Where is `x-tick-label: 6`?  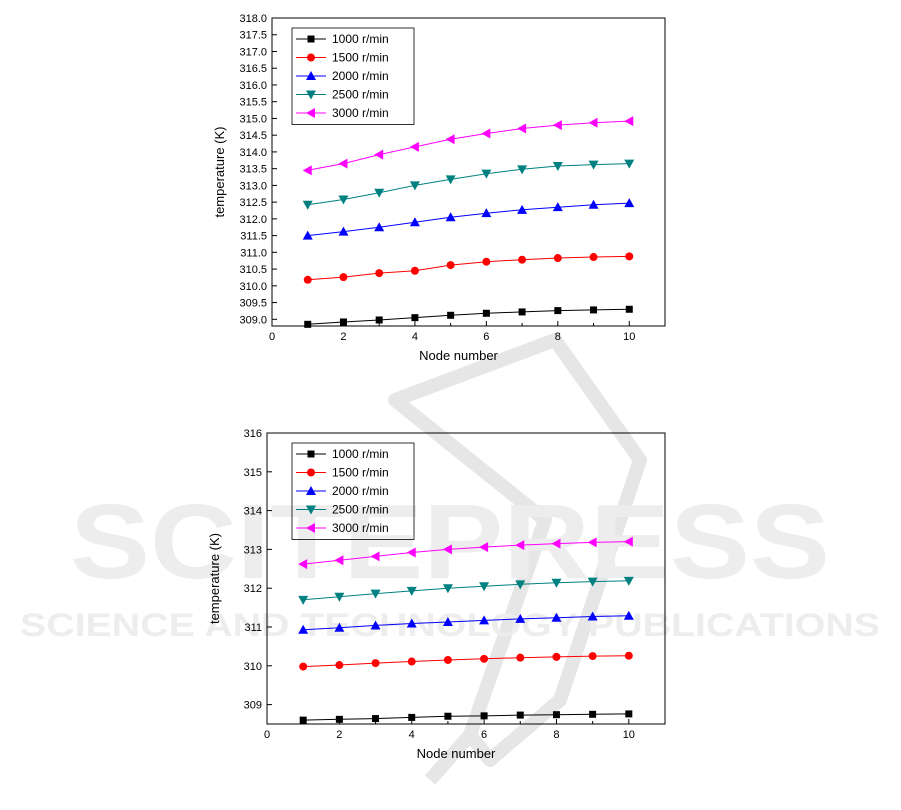 x-tick-label: 6 is located at coordinates (484, 735).